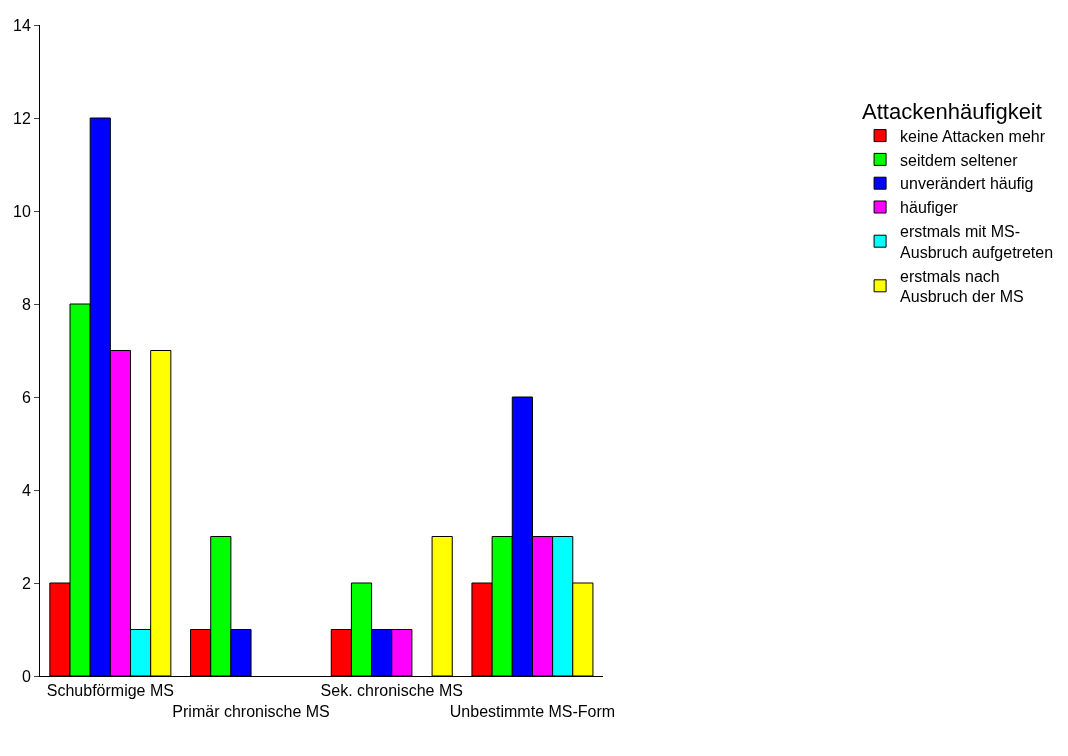 The width and height of the screenshot is (1068, 756). What do you see at coordinates (952, 111) in the screenshot?
I see `legend-title: Attackenhäufigkeit` at bounding box center [952, 111].